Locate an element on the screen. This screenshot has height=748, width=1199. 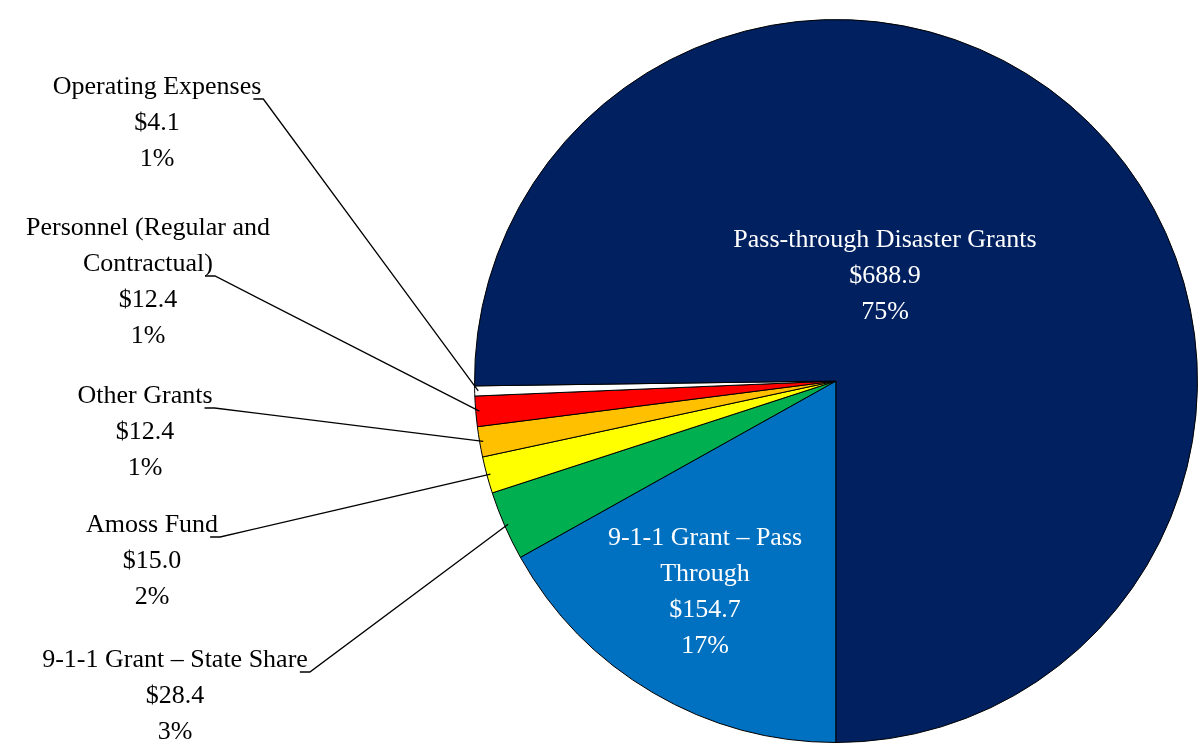
data-label: $4.1 1% is located at coordinates (157, 139).